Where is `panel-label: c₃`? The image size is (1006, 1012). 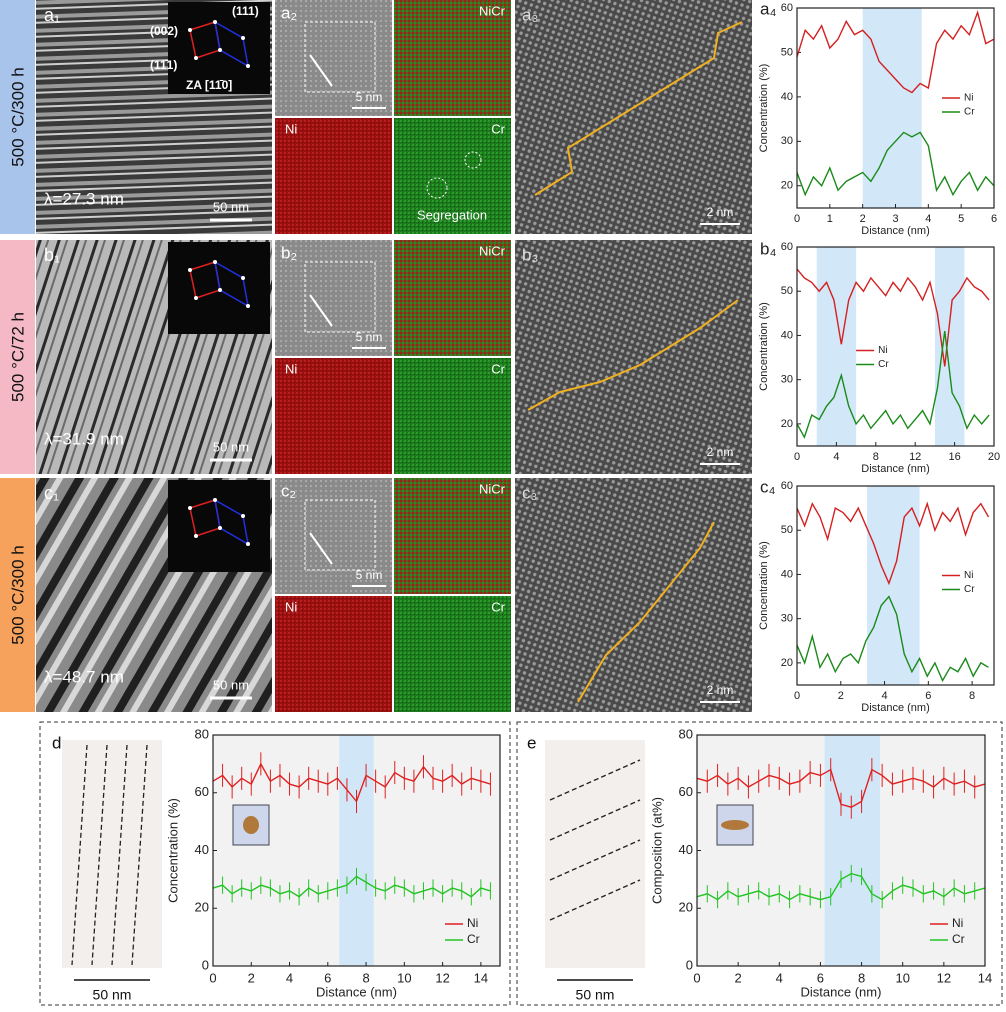
panel-label: c₃ is located at coordinates (529, 492).